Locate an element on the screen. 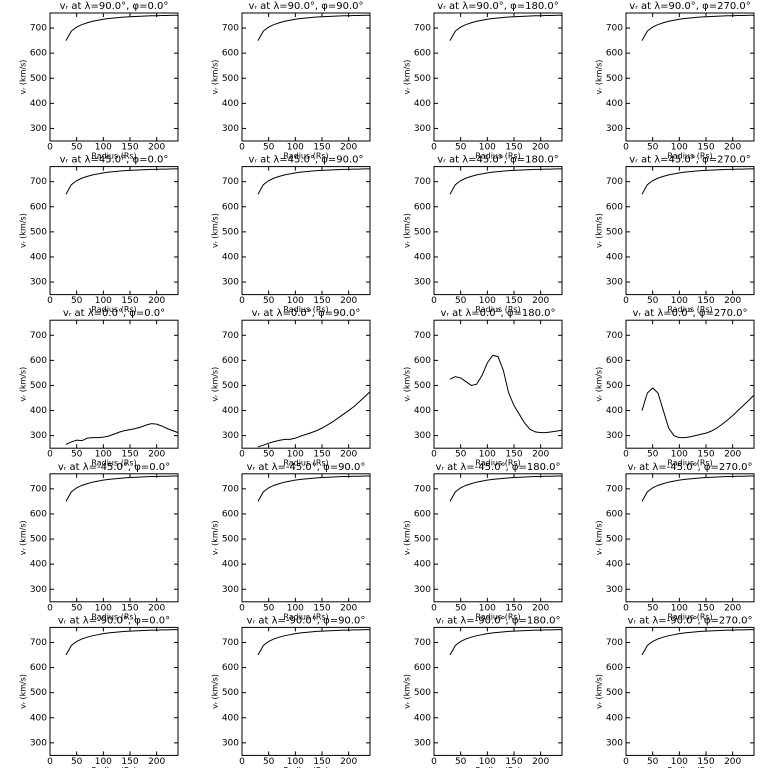 This screenshot has height=768, width=768. panel-title: vᵣ at λ=-45.0°, φ=0.0° is located at coordinates (114, 467).